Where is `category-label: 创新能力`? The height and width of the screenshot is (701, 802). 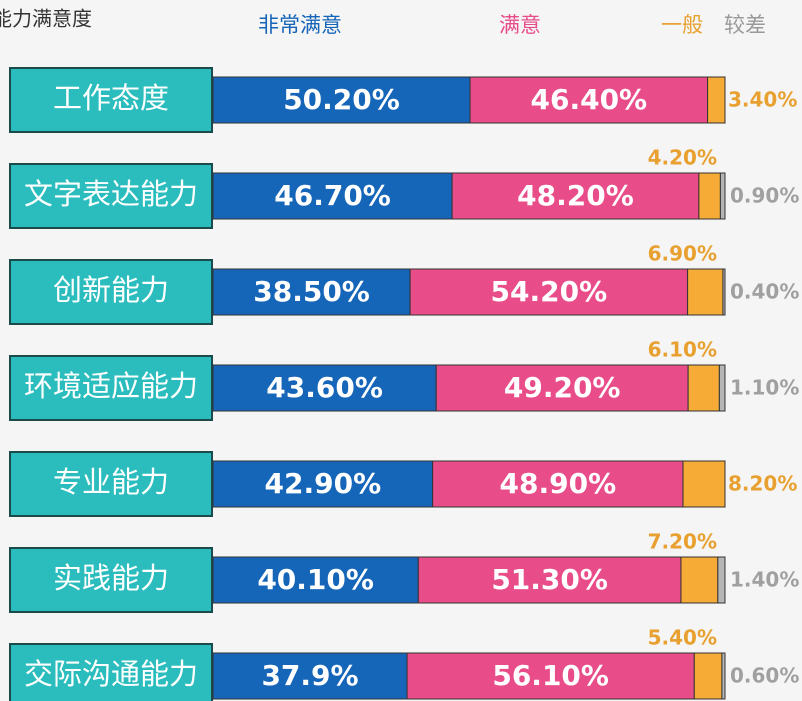 category-label: 创新能力 is located at coordinates (111, 290).